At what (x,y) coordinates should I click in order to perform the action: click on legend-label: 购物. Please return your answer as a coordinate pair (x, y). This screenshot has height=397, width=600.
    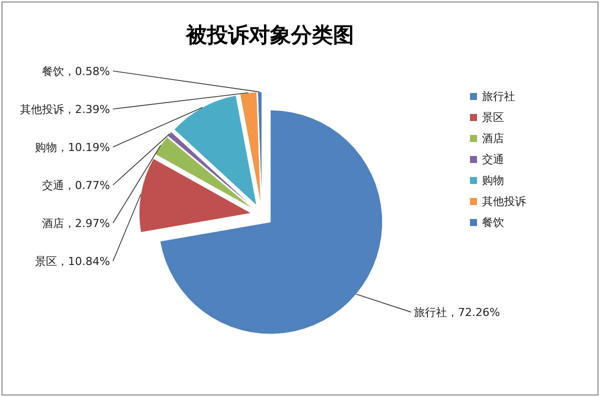
    Looking at the image, I should click on (493, 180).